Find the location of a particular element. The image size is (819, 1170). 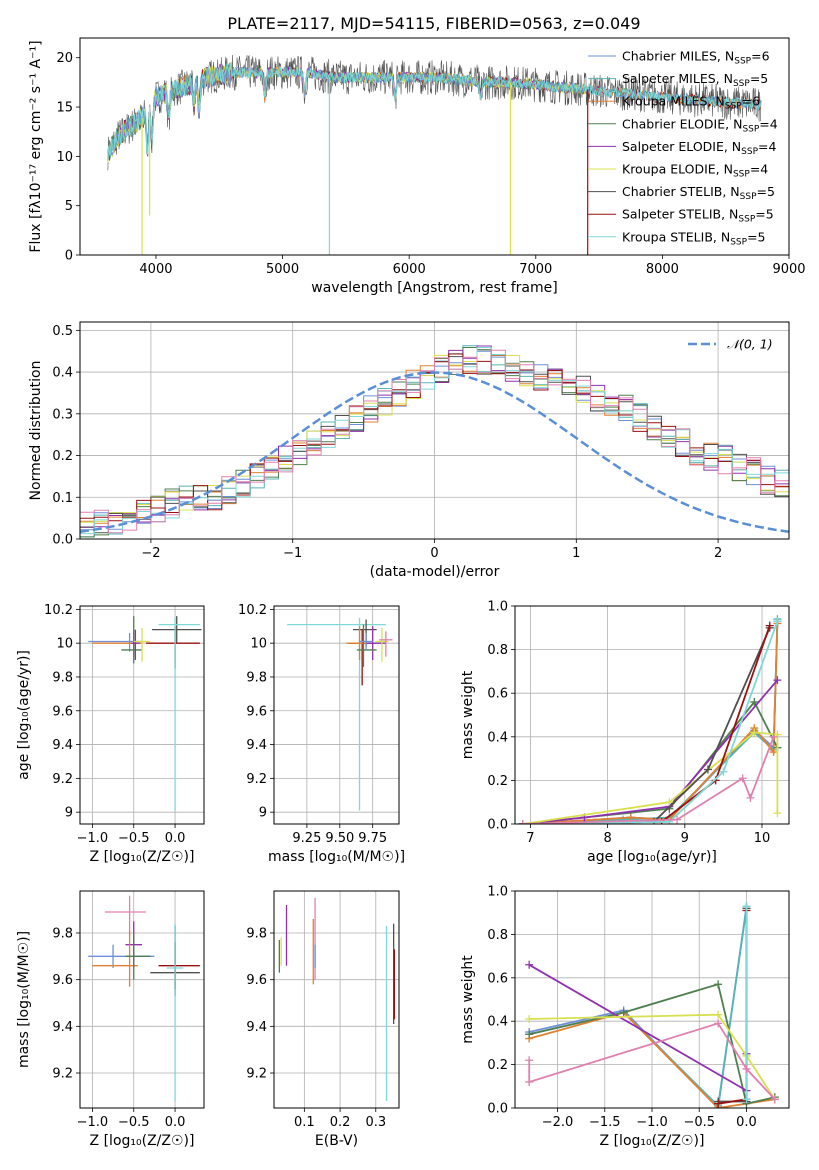

y-tick-label: 9.2 is located at coordinates (256, 1074).